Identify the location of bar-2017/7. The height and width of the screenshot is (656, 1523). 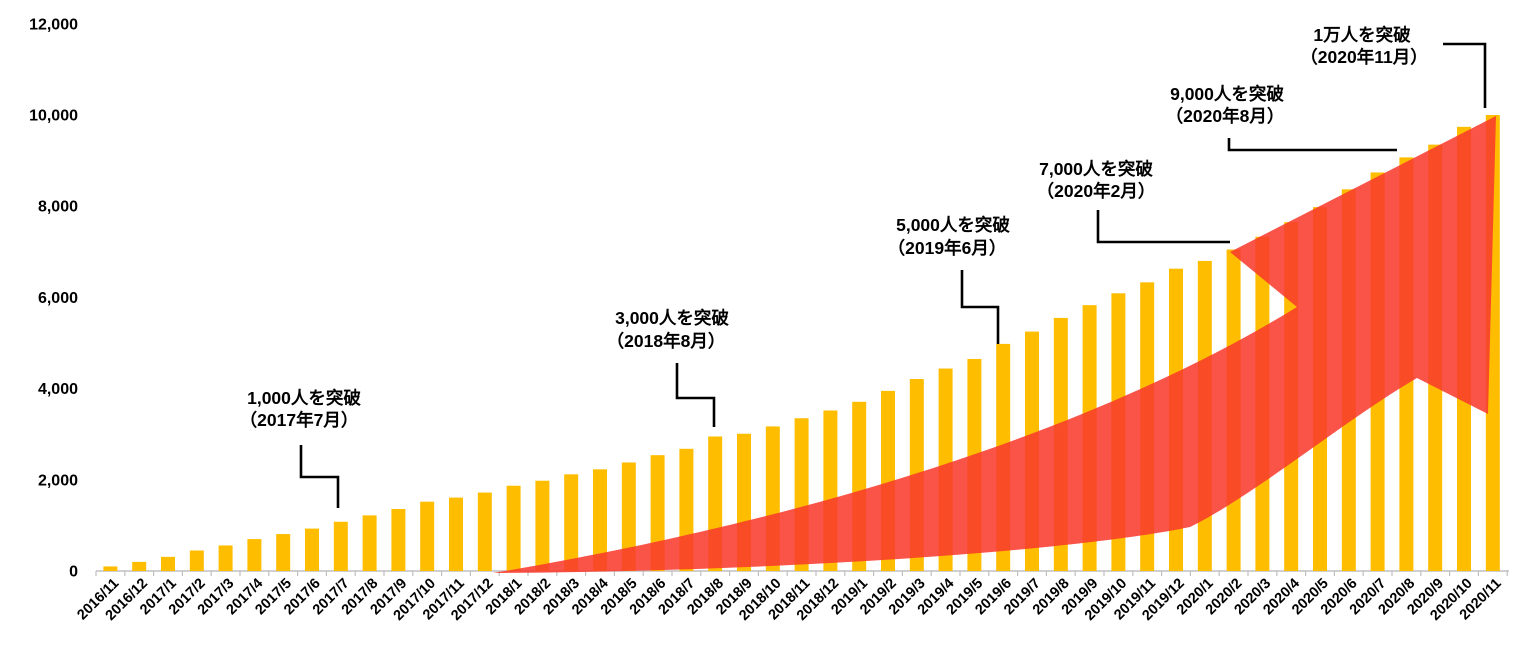
(340, 546).